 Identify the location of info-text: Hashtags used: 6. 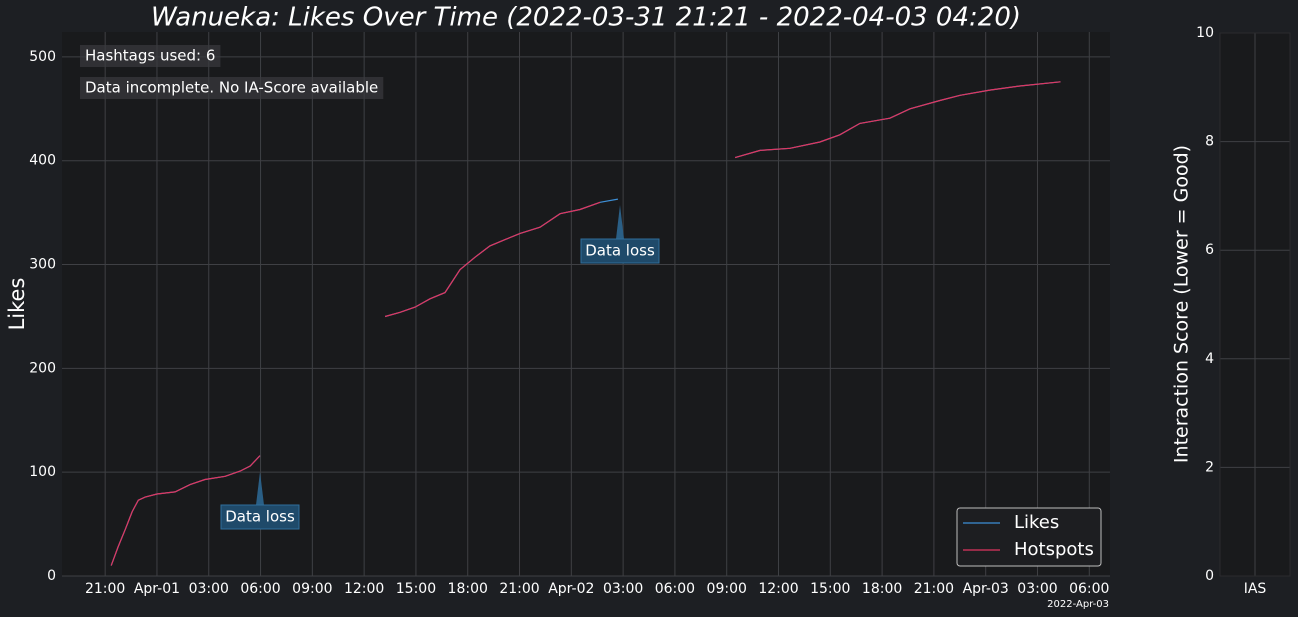
(150, 56).